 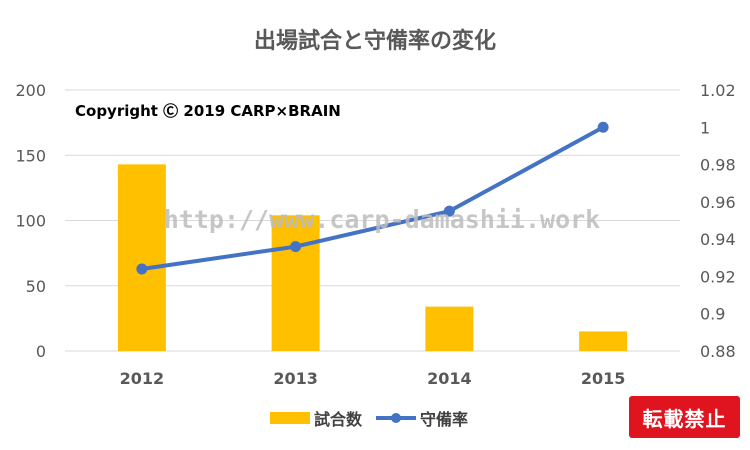 I want to click on right-tick-label: 0.96, so click(x=718, y=202).